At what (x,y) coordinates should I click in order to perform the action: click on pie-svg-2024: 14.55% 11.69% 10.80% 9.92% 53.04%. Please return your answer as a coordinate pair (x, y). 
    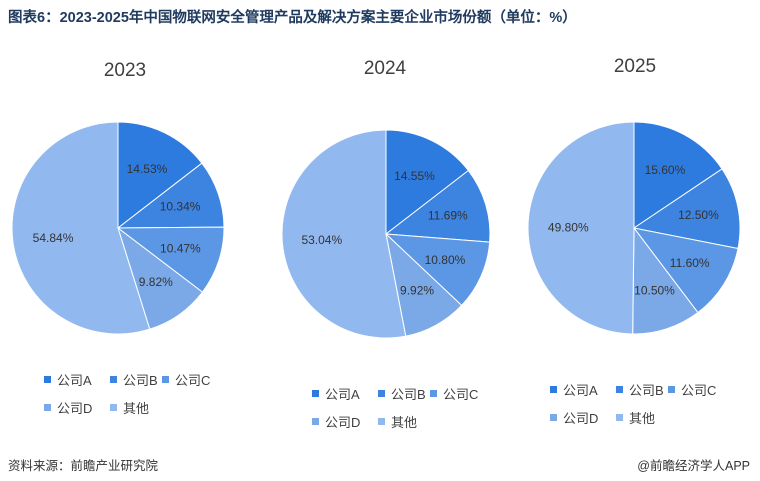
    Looking at the image, I should click on (386, 234).